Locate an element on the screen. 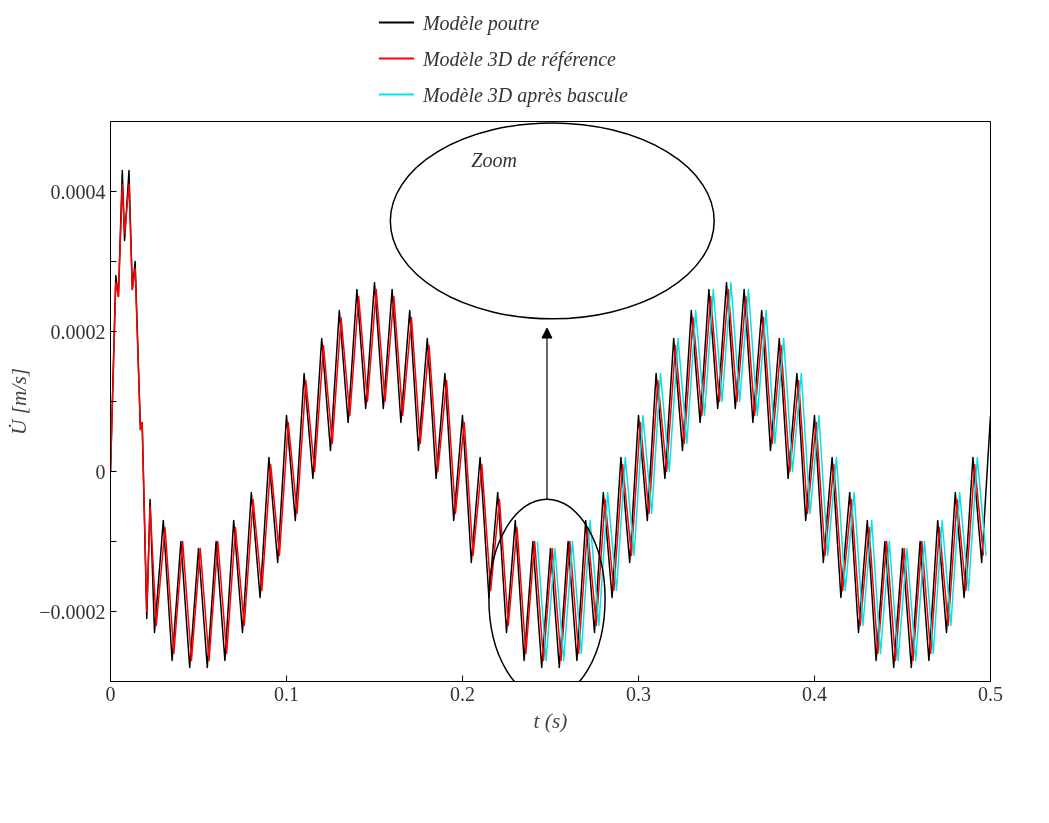  x-tick-label: 0.3 is located at coordinates (638, 693).